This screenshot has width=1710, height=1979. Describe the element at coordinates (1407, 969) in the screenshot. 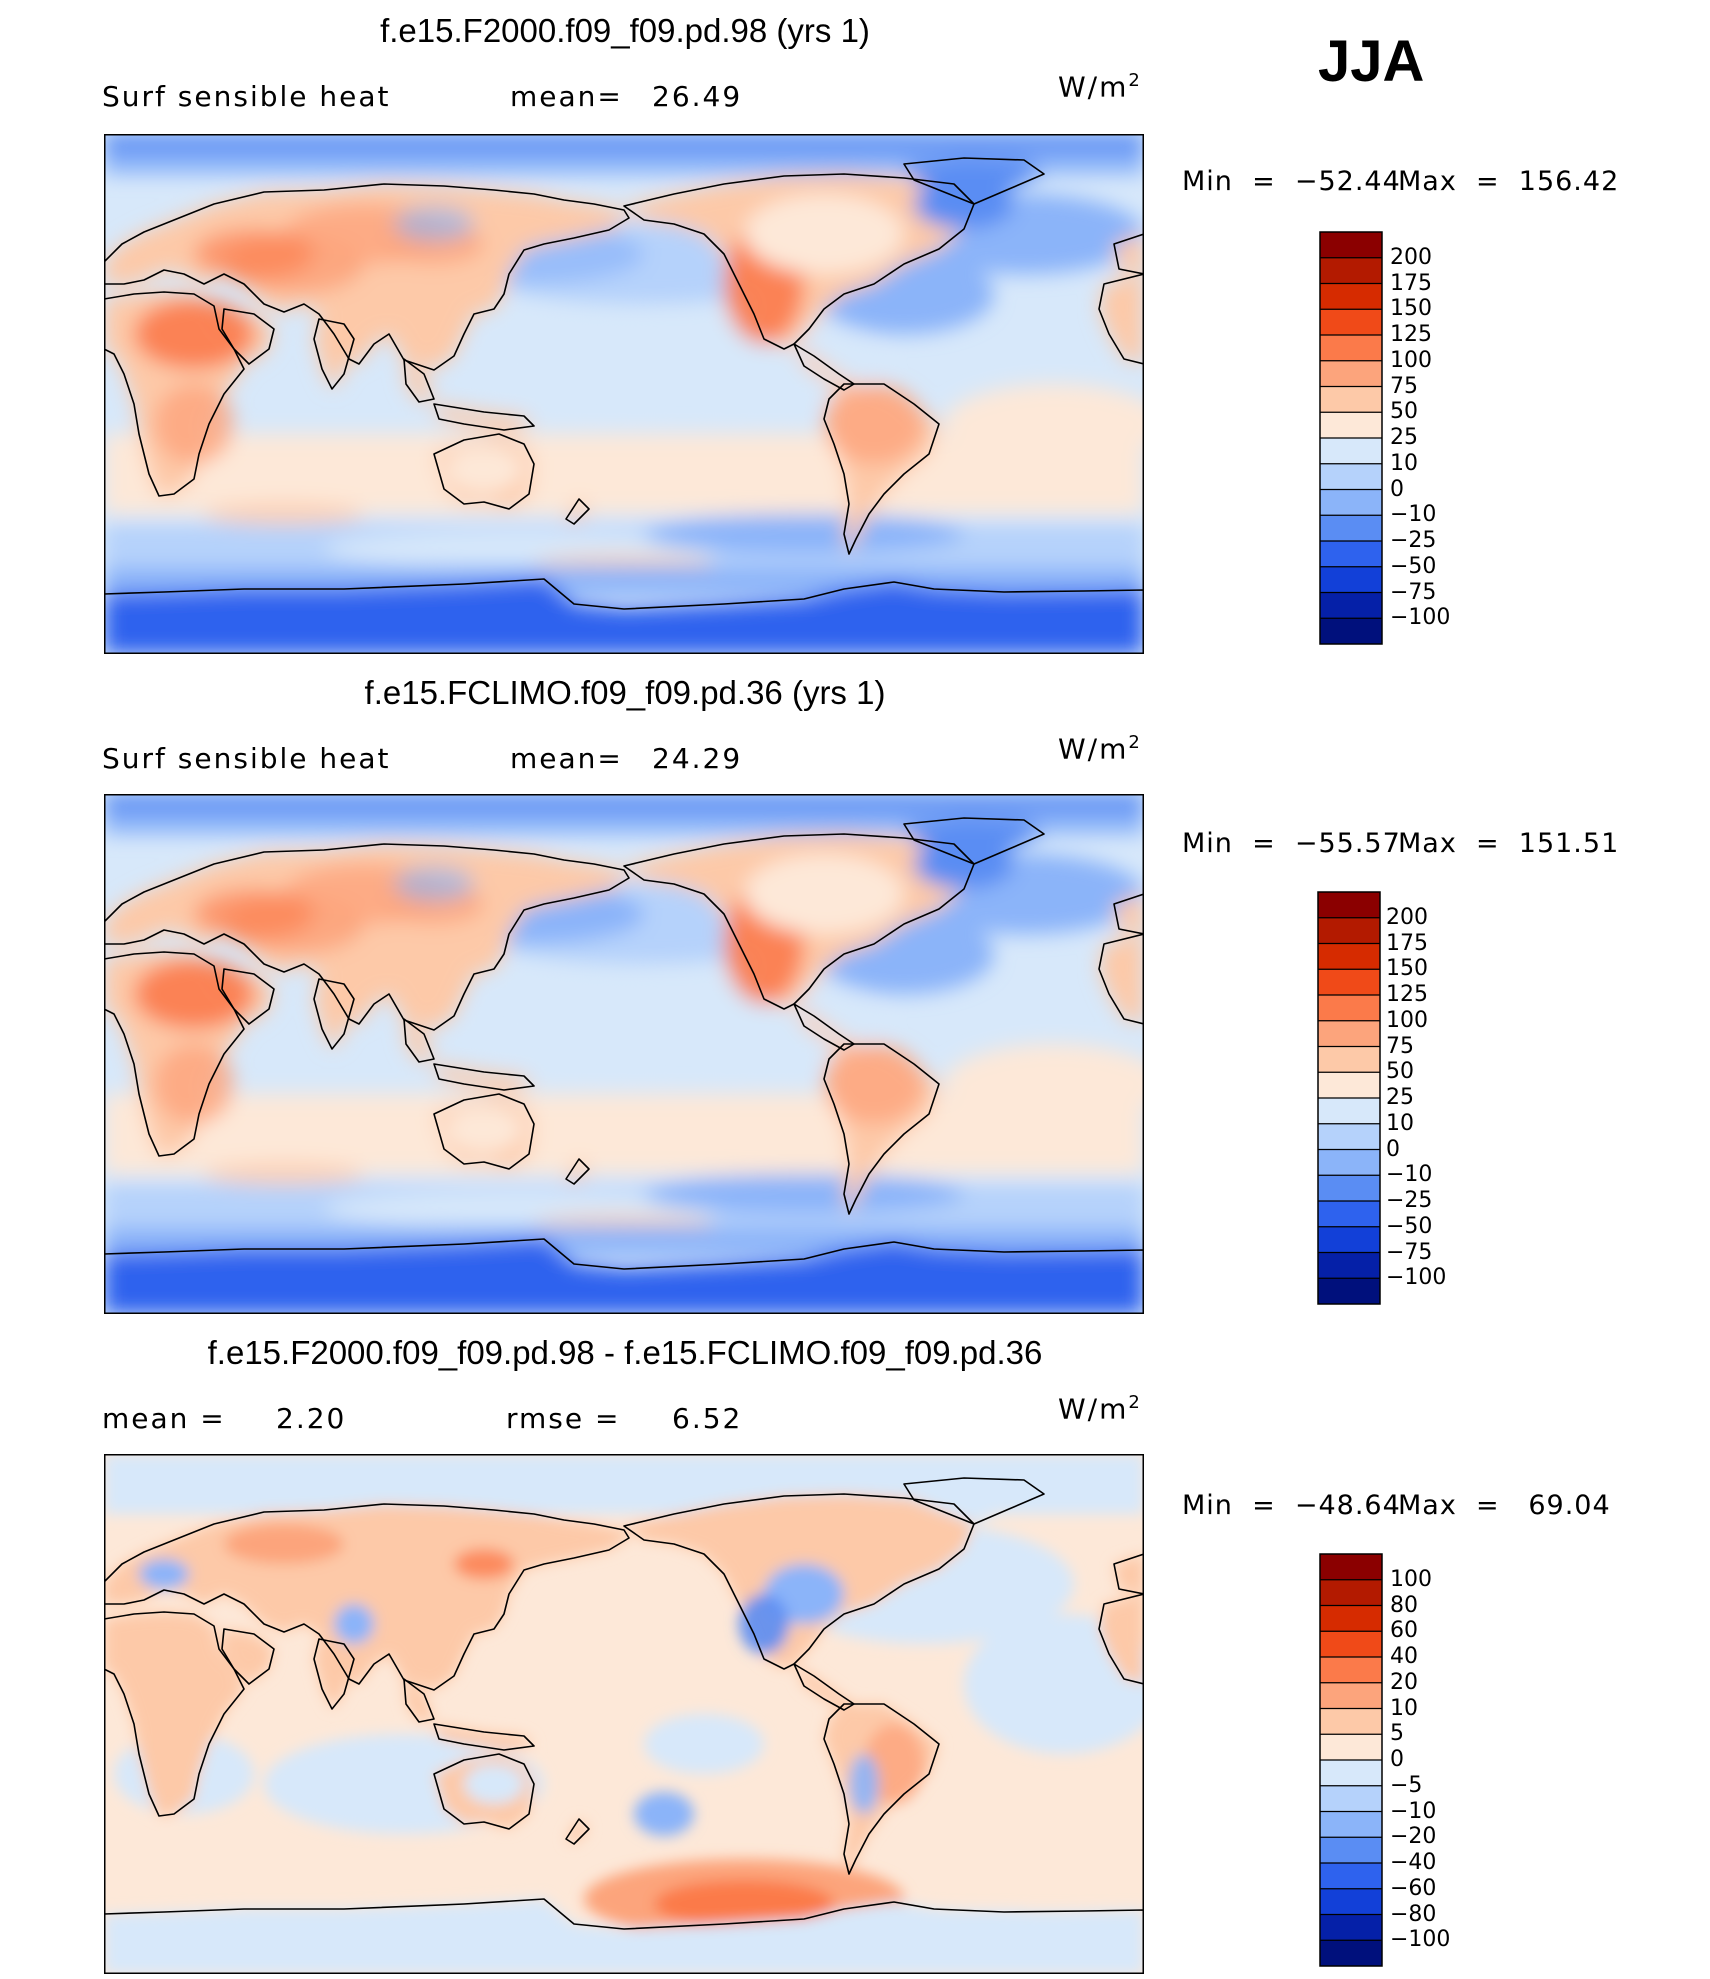

I see `colorbar-tick-label: 150` at that location.